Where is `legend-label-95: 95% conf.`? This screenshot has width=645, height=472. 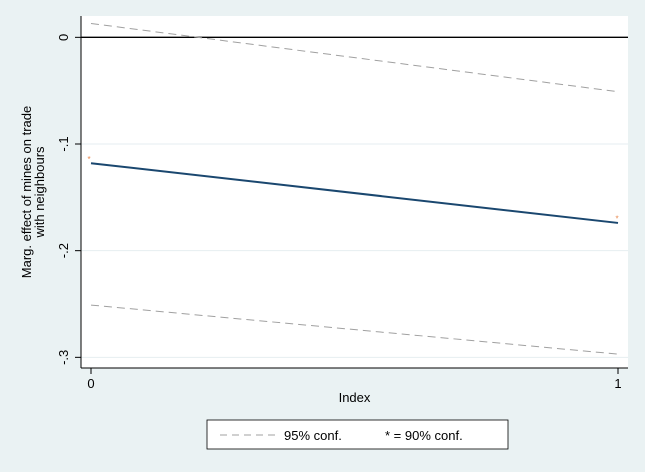 legend-label-95: 95% conf. is located at coordinates (313, 435).